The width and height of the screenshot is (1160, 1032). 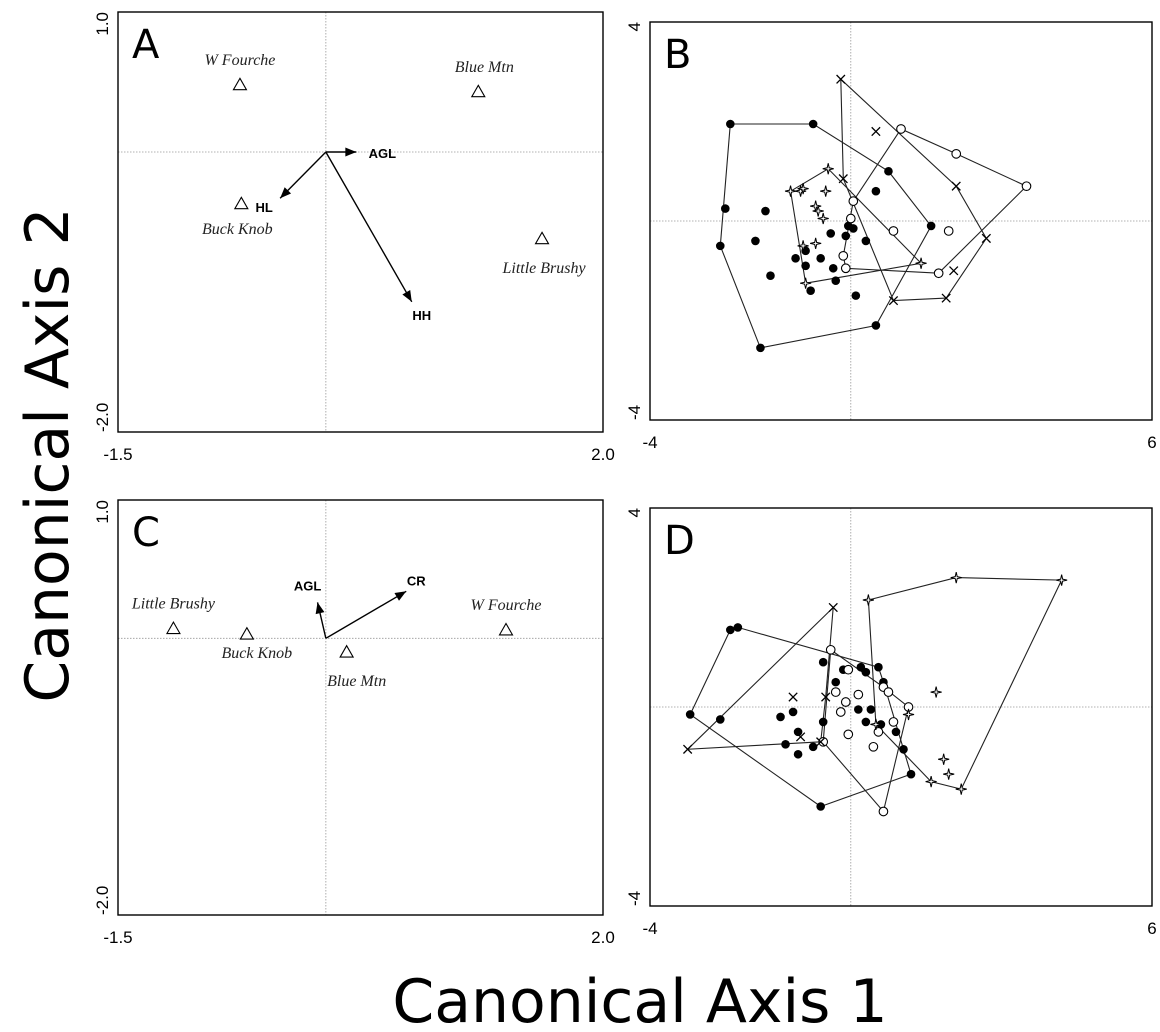 I want to click on site-label: Little Brushy, so click(x=173, y=604).